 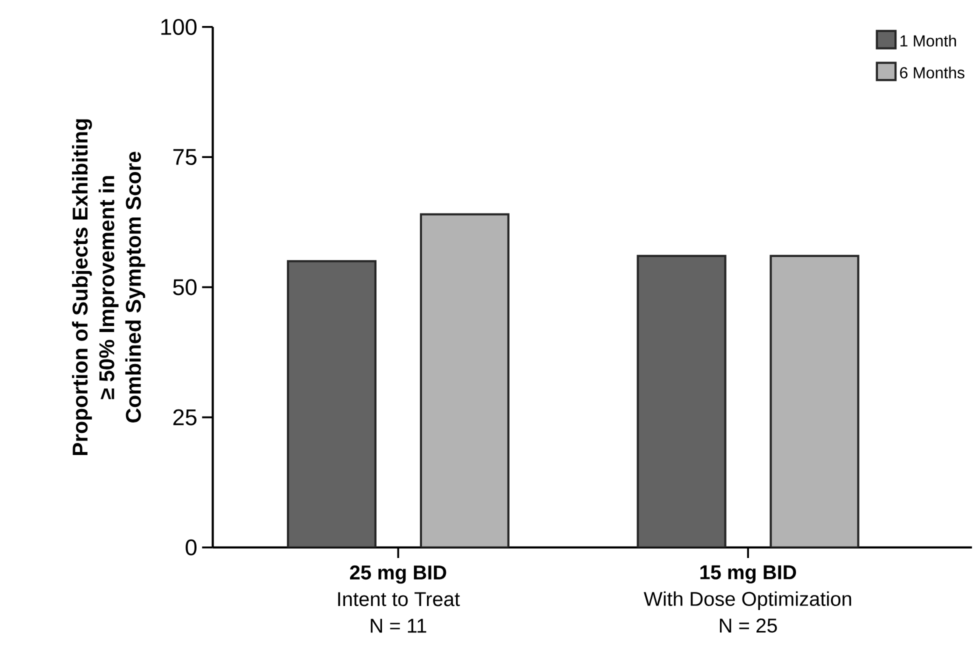 I want to click on y-tick-label: 100, so click(x=179, y=26).